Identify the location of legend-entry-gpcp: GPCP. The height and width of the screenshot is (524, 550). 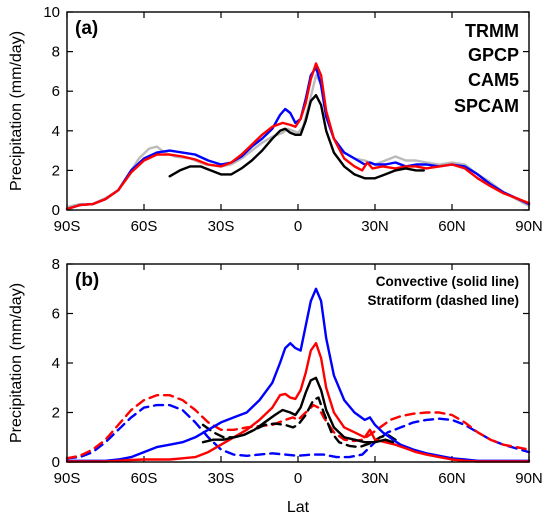
(493, 55).